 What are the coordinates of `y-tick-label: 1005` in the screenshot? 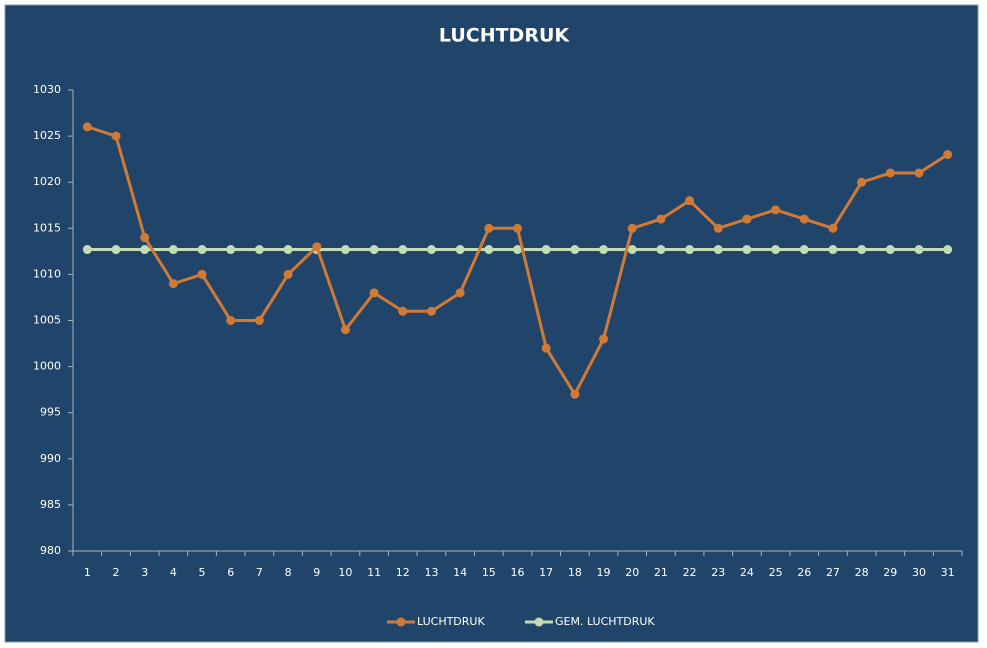 It's located at (47, 320).